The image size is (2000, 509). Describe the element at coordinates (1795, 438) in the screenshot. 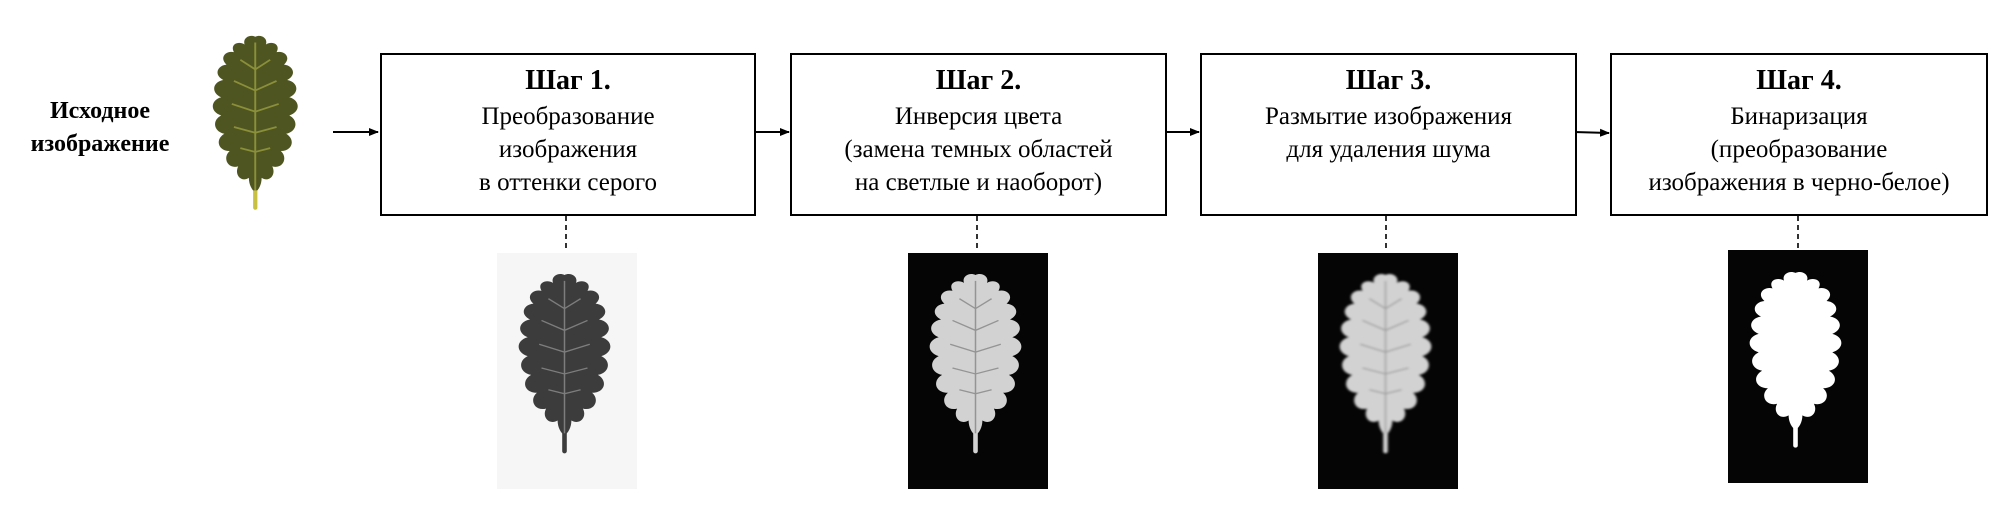

I see `leaf-binary-stem` at that location.